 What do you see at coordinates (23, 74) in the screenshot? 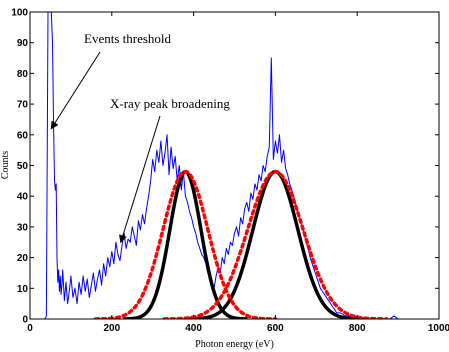
I see `y-tick-label-80: 80` at bounding box center [23, 74].